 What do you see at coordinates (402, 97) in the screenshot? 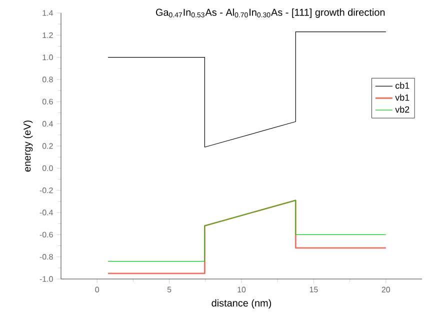
I see `legend-label: vb1` at bounding box center [402, 97].